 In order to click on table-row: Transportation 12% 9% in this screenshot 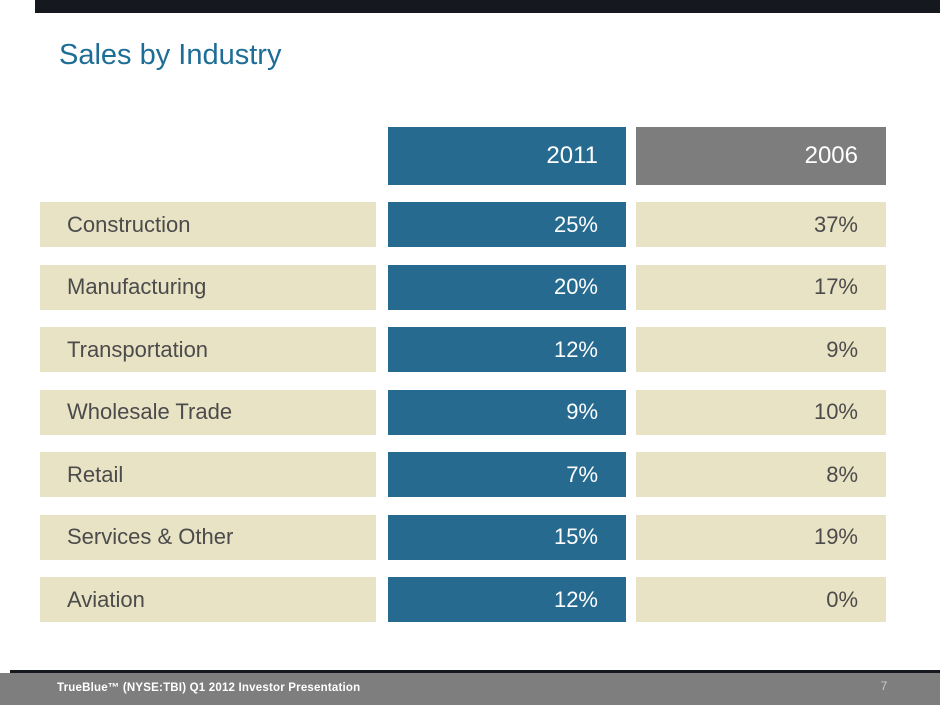, I will do `click(474, 349)`.